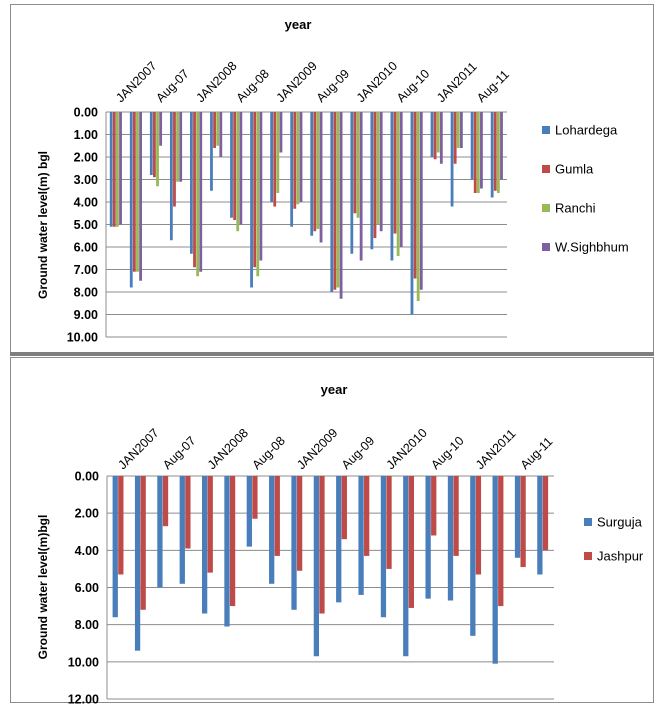 The height and width of the screenshot is (707, 662). Describe the element at coordinates (317, 449) in the screenshot. I see `category-label: JAN2009` at that location.